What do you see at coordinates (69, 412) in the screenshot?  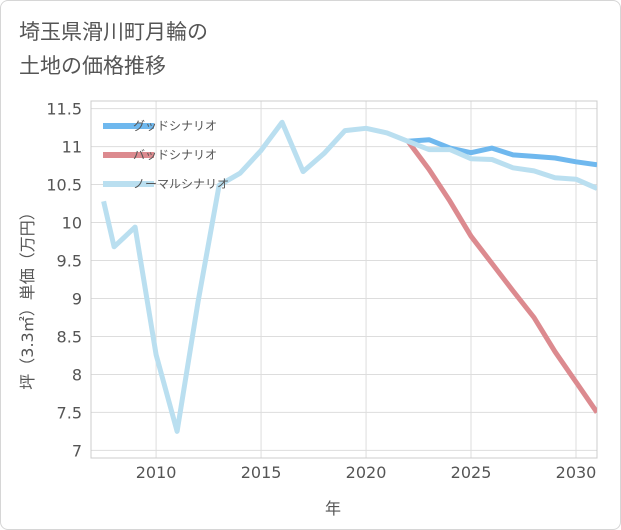 I see `y-tick-label: 7.5` at bounding box center [69, 412].